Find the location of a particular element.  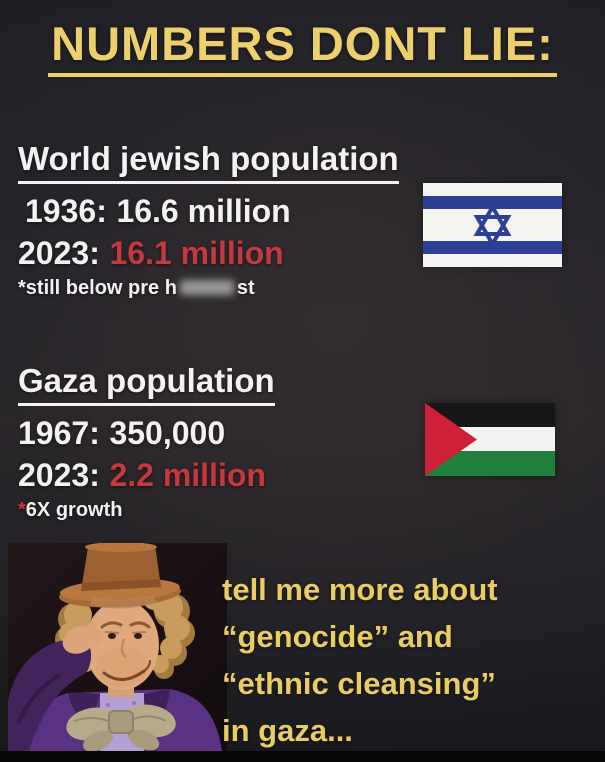

stat-label: 1936: is located at coordinates (66, 211).